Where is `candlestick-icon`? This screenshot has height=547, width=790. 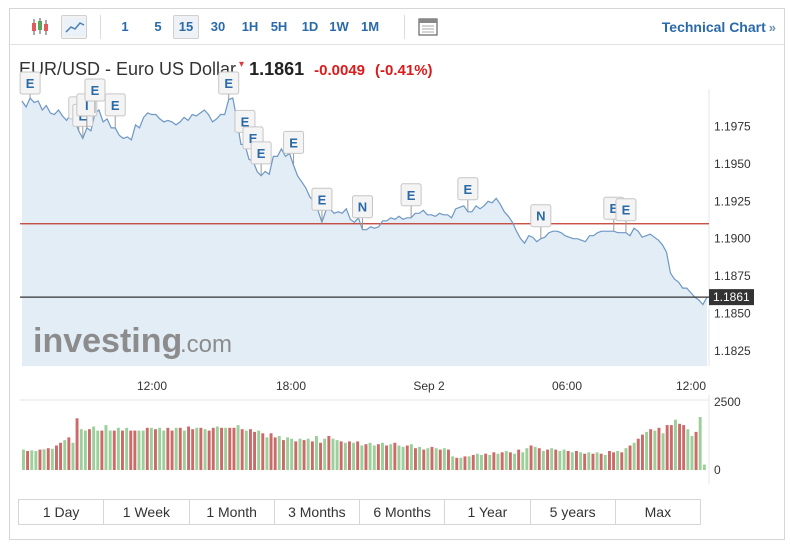
candlestick-icon is located at coordinates (40, 27).